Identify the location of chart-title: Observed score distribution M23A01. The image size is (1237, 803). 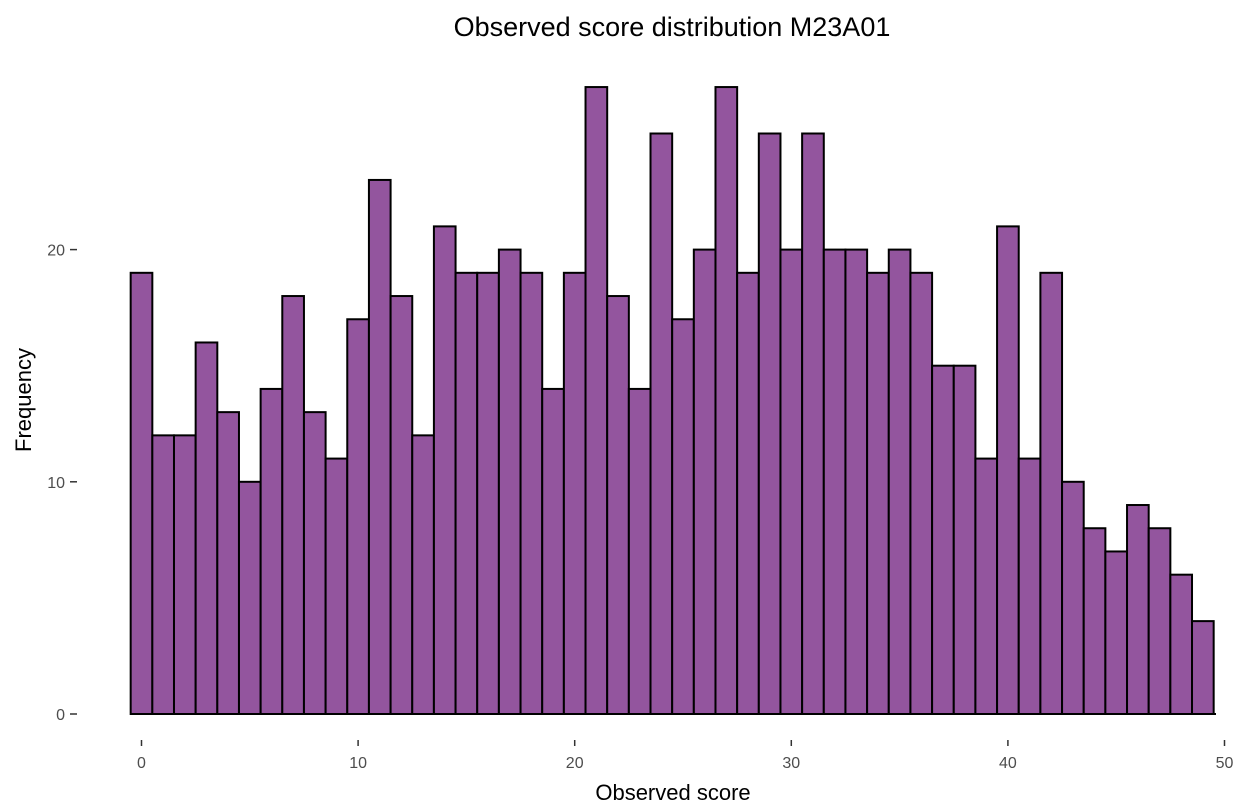
(672, 27).